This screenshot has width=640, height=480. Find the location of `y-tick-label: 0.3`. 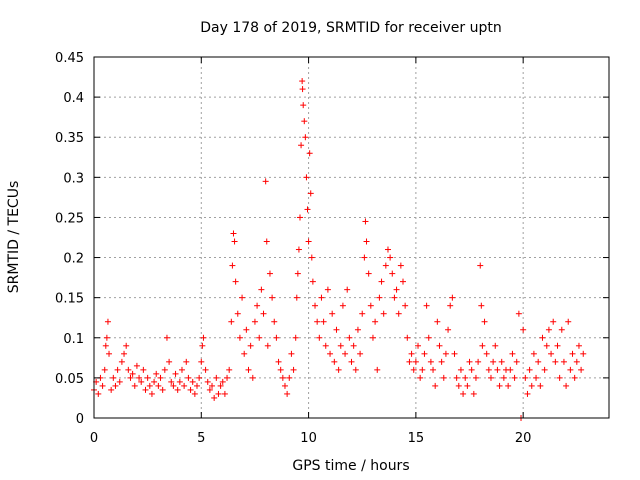

y-tick-label: 0.3 is located at coordinates (73, 178).